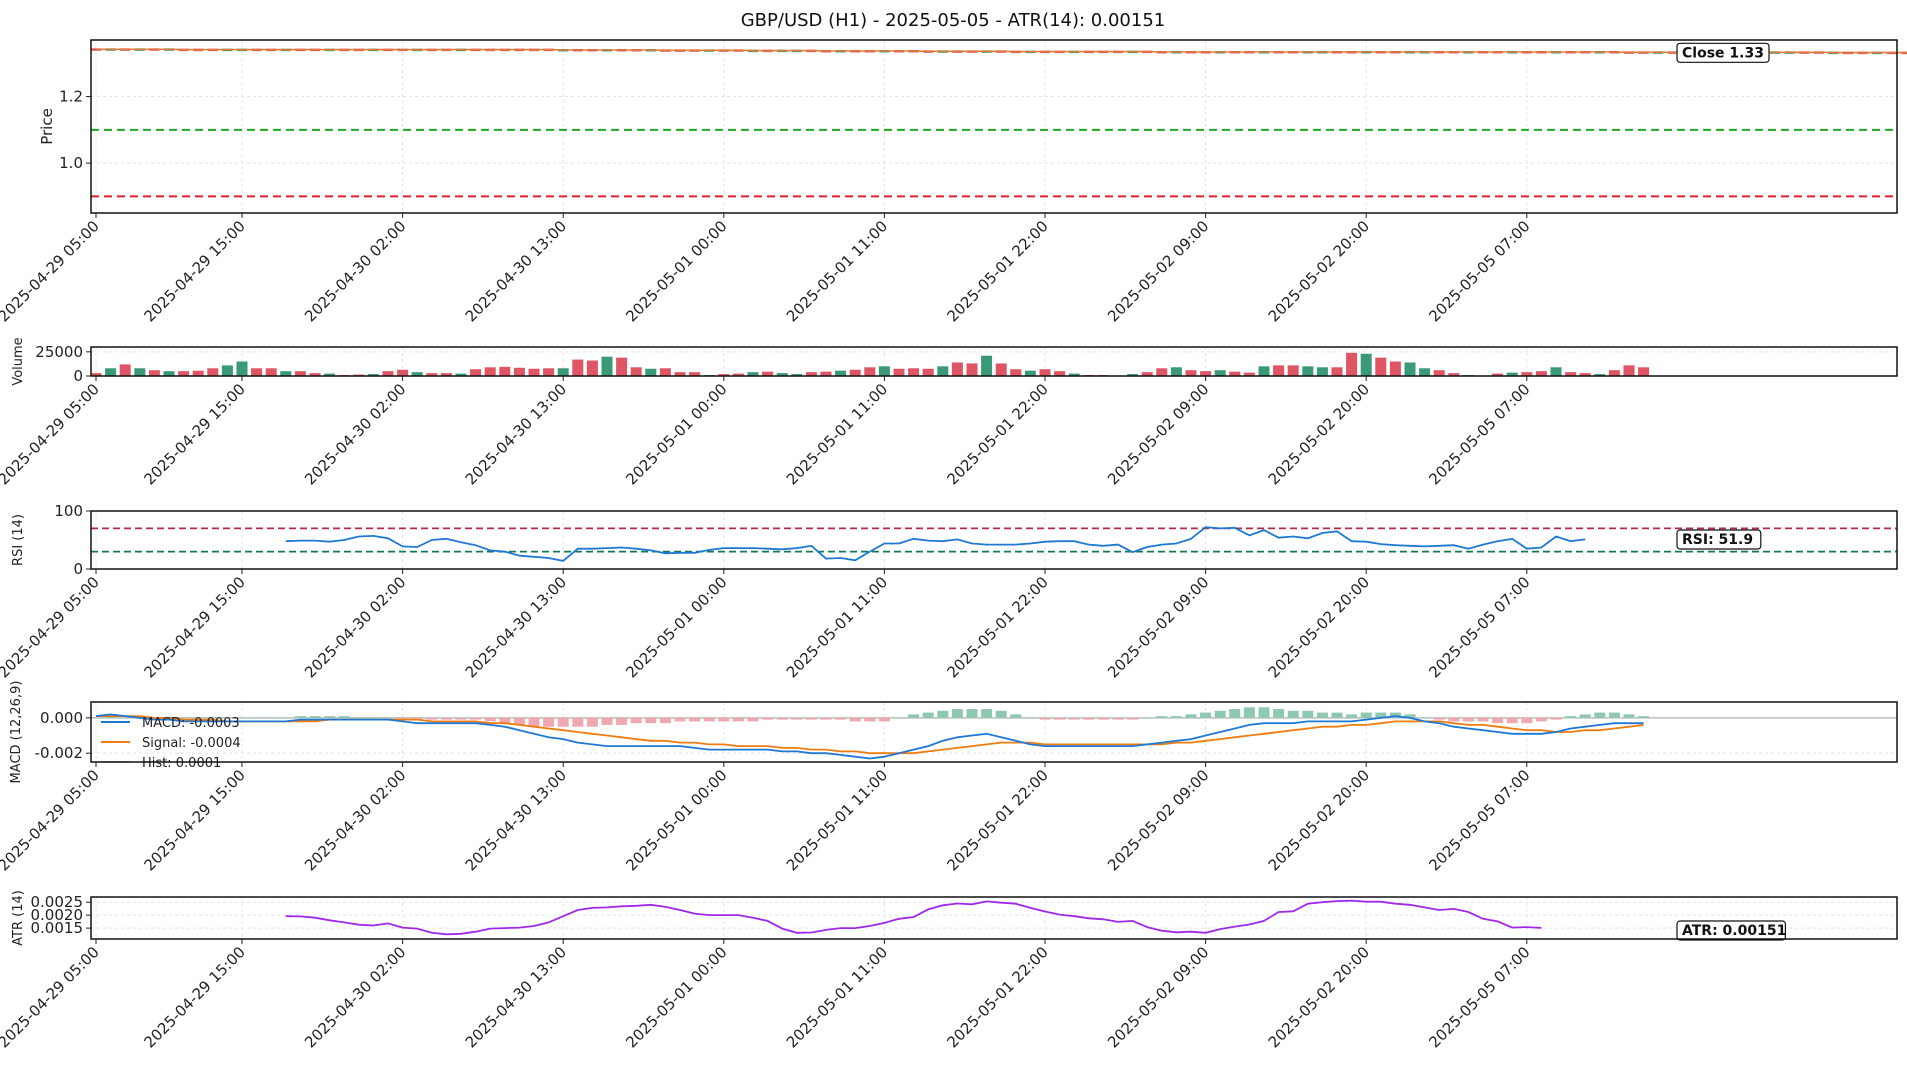 The width and height of the screenshot is (1907, 1065). I want to click on macd-signal-line, so click(870, 734).